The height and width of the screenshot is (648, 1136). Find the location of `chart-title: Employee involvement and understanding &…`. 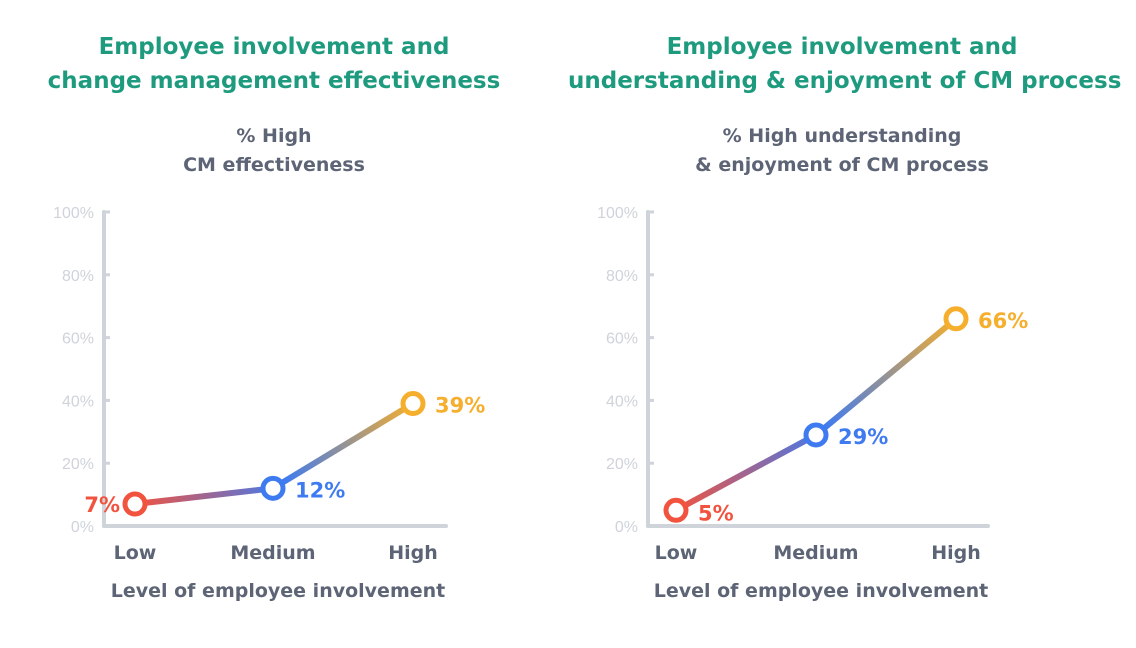

chart-title: Employee involvement and understanding &… is located at coordinates (845, 64).